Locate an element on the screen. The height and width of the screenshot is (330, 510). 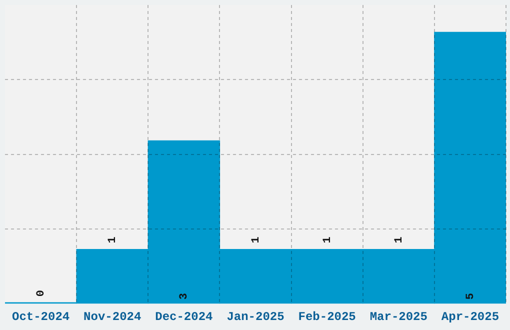
data-label: 5 is located at coordinates (470, 296).